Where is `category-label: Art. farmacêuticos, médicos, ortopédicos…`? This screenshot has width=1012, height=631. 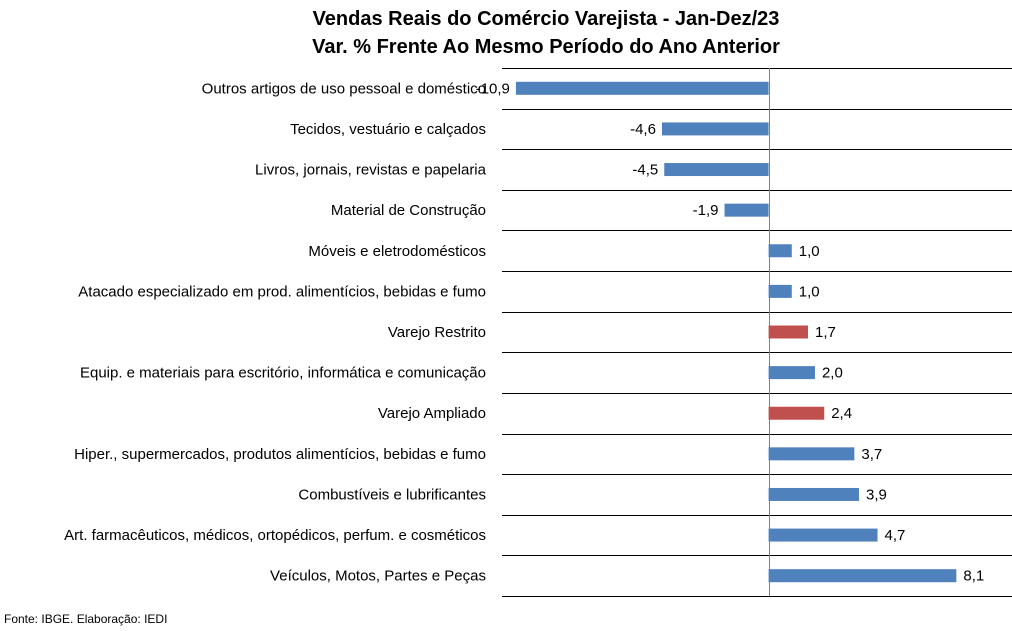
category-label: Art. farmacêuticos, médicos, ortopédicos… is located at coordinates (275, 535).